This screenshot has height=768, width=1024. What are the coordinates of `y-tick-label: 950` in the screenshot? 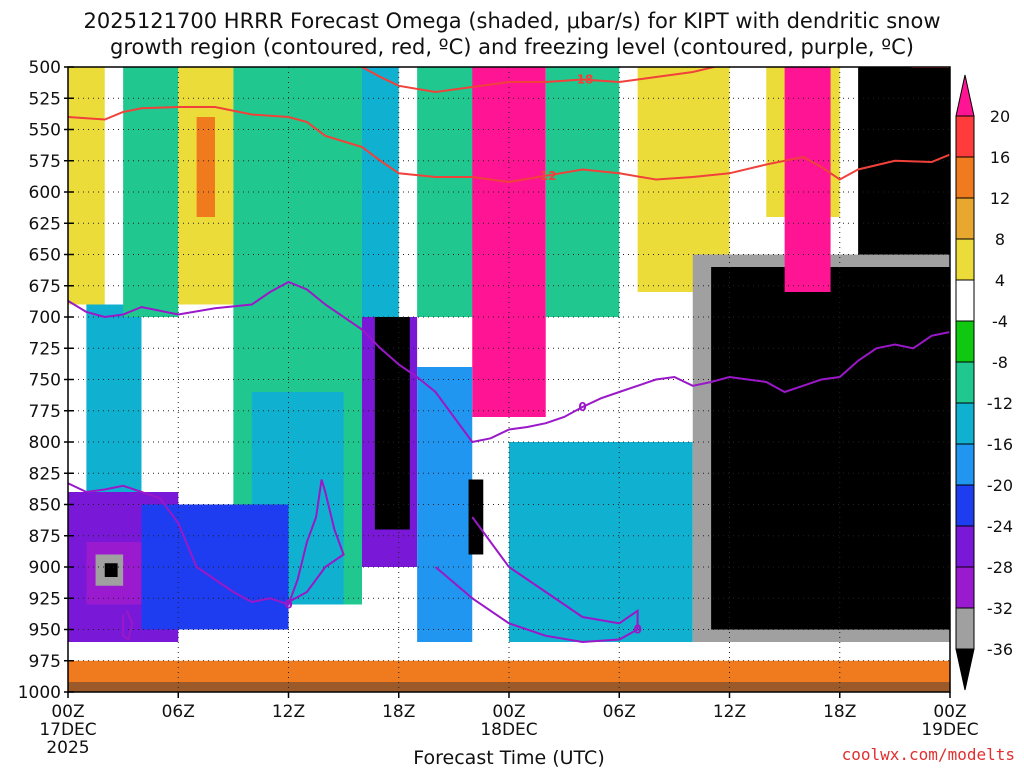 It's located at (45, 631).